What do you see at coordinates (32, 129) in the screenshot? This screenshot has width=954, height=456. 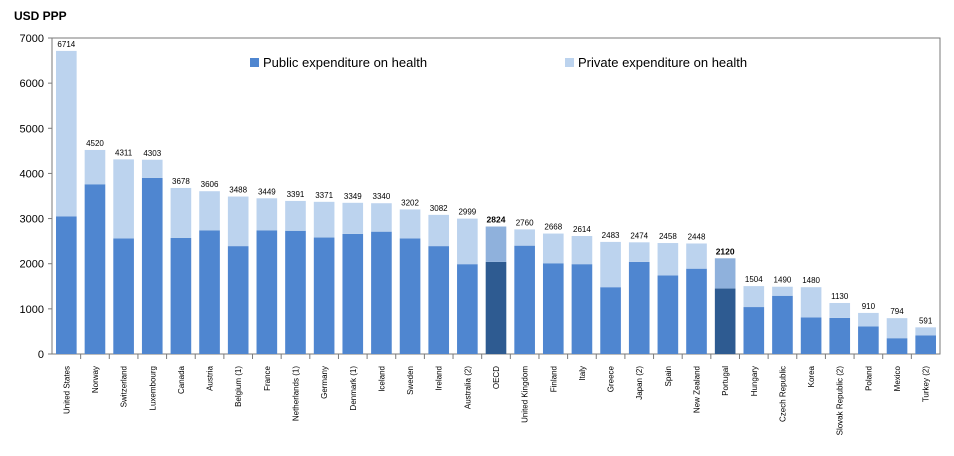 I see `y-tick-label: 5000` at bounding box center [32, 129].